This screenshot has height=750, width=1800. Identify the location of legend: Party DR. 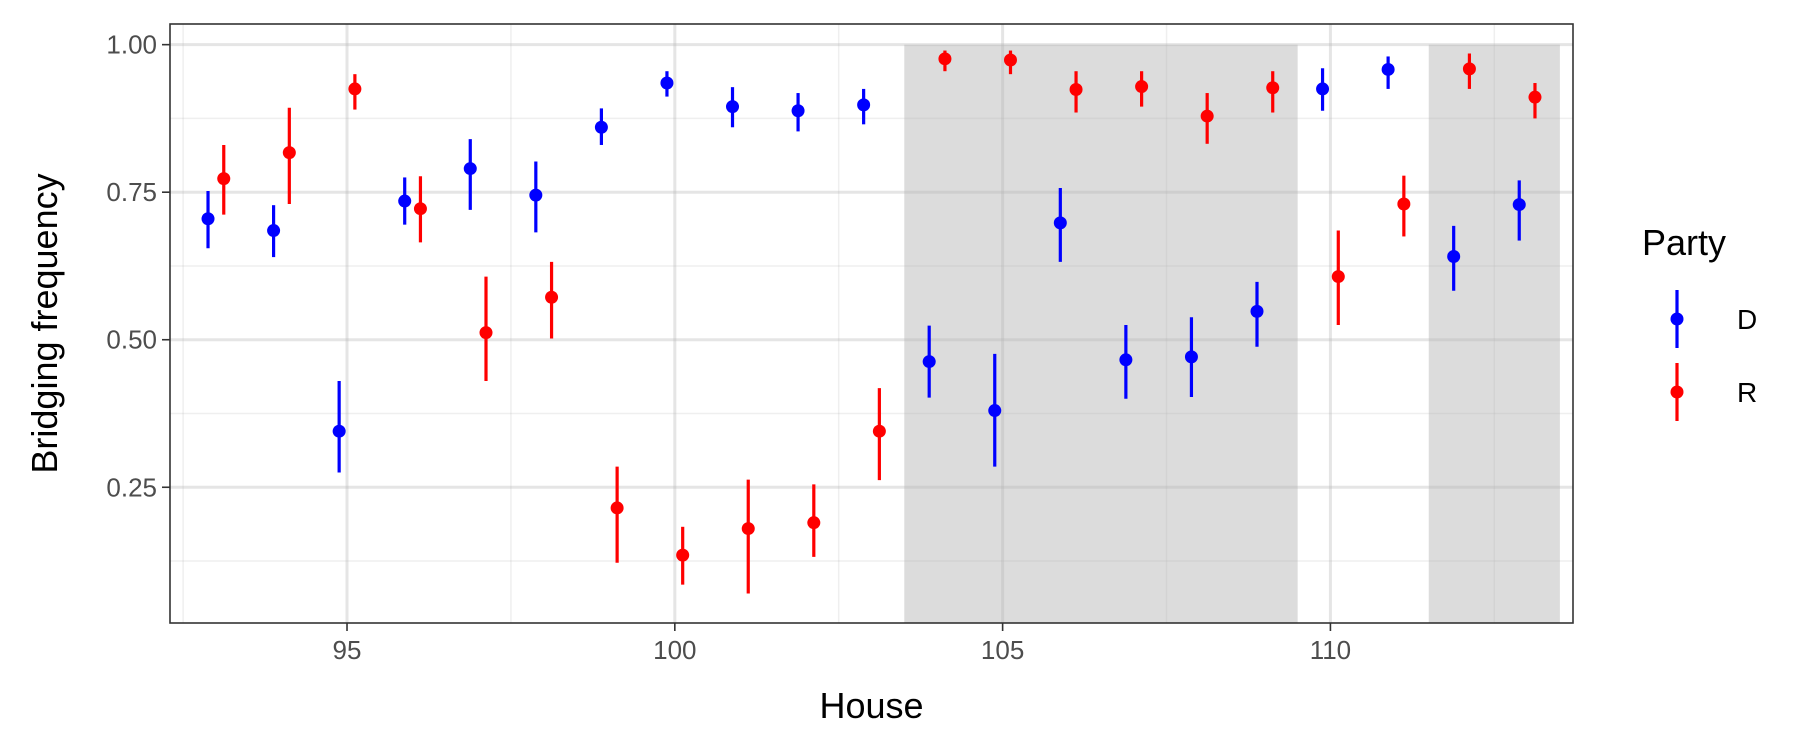
(1699, 321).